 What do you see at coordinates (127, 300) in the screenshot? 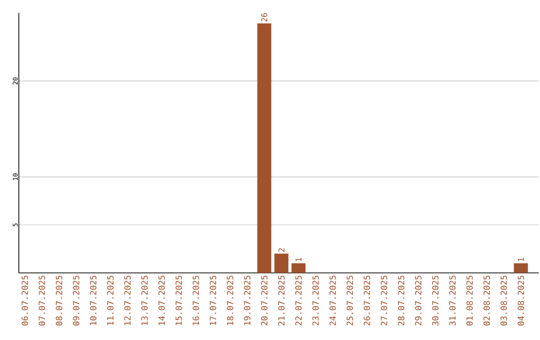
I see `x-tick-label: 12.07.2025` at bounding box center [127, 300].